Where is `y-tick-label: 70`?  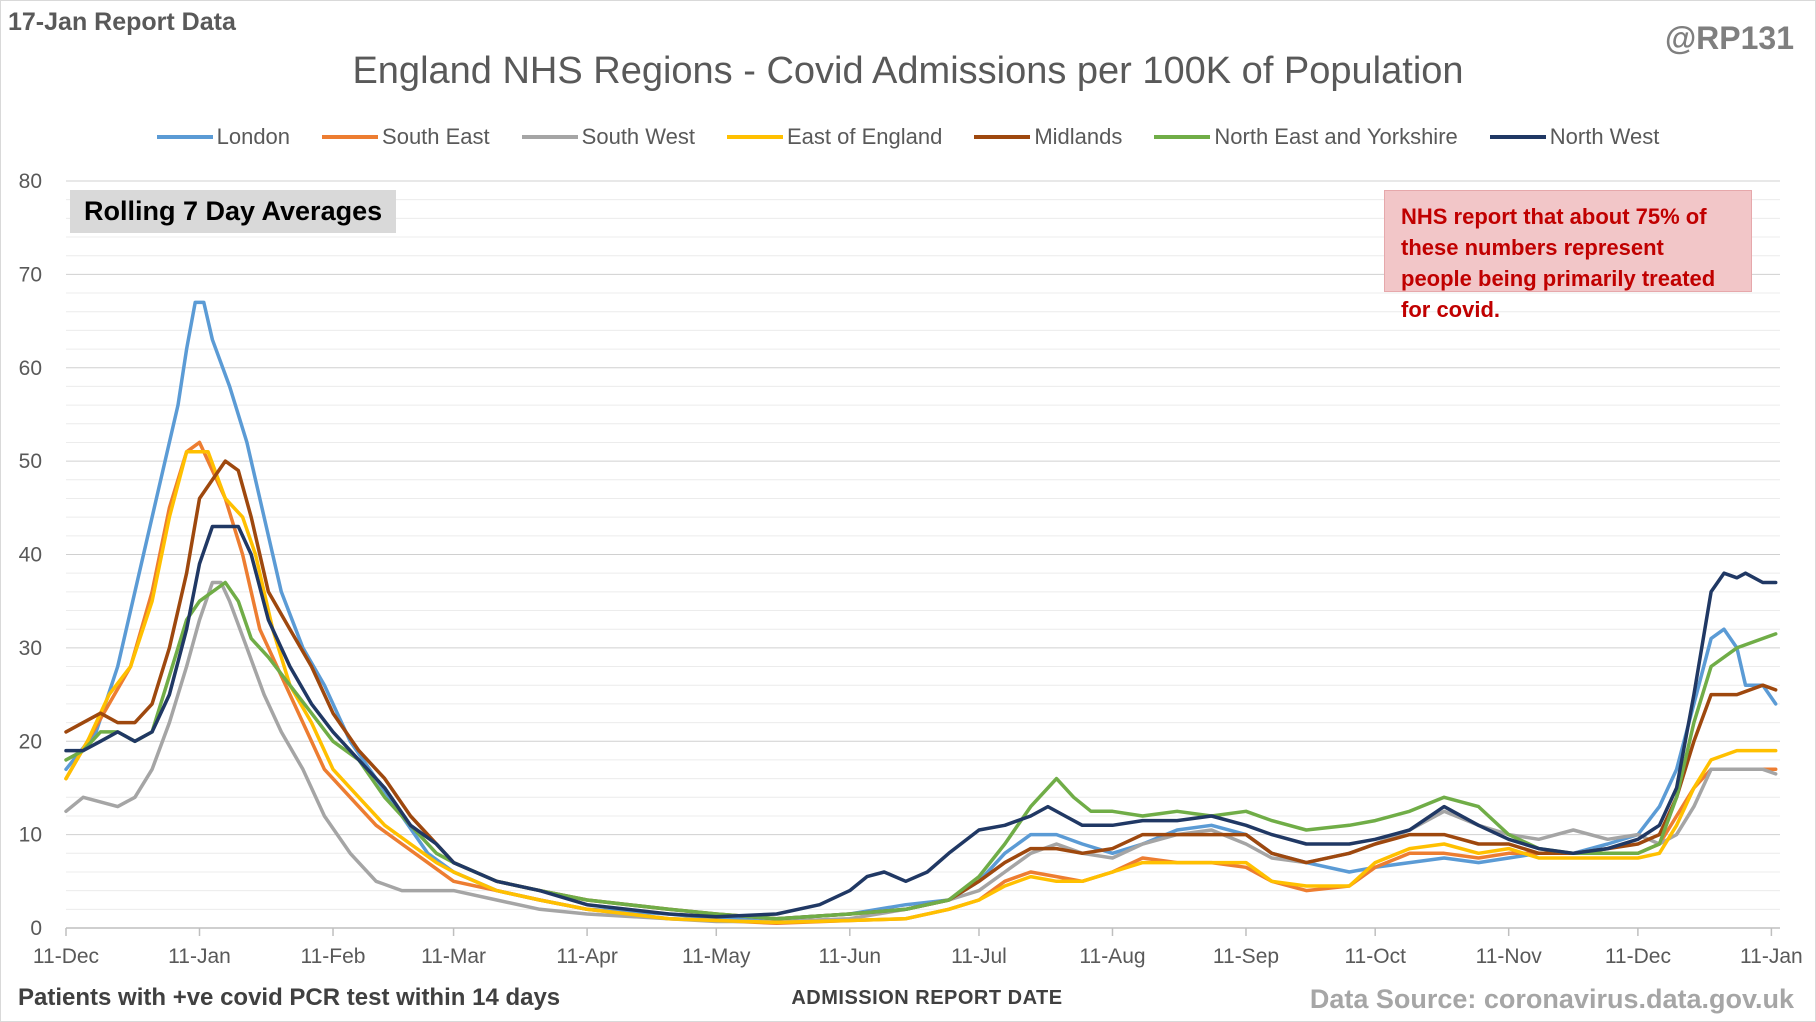 y-tick-label: 70 is located at coordinates (30, 274).